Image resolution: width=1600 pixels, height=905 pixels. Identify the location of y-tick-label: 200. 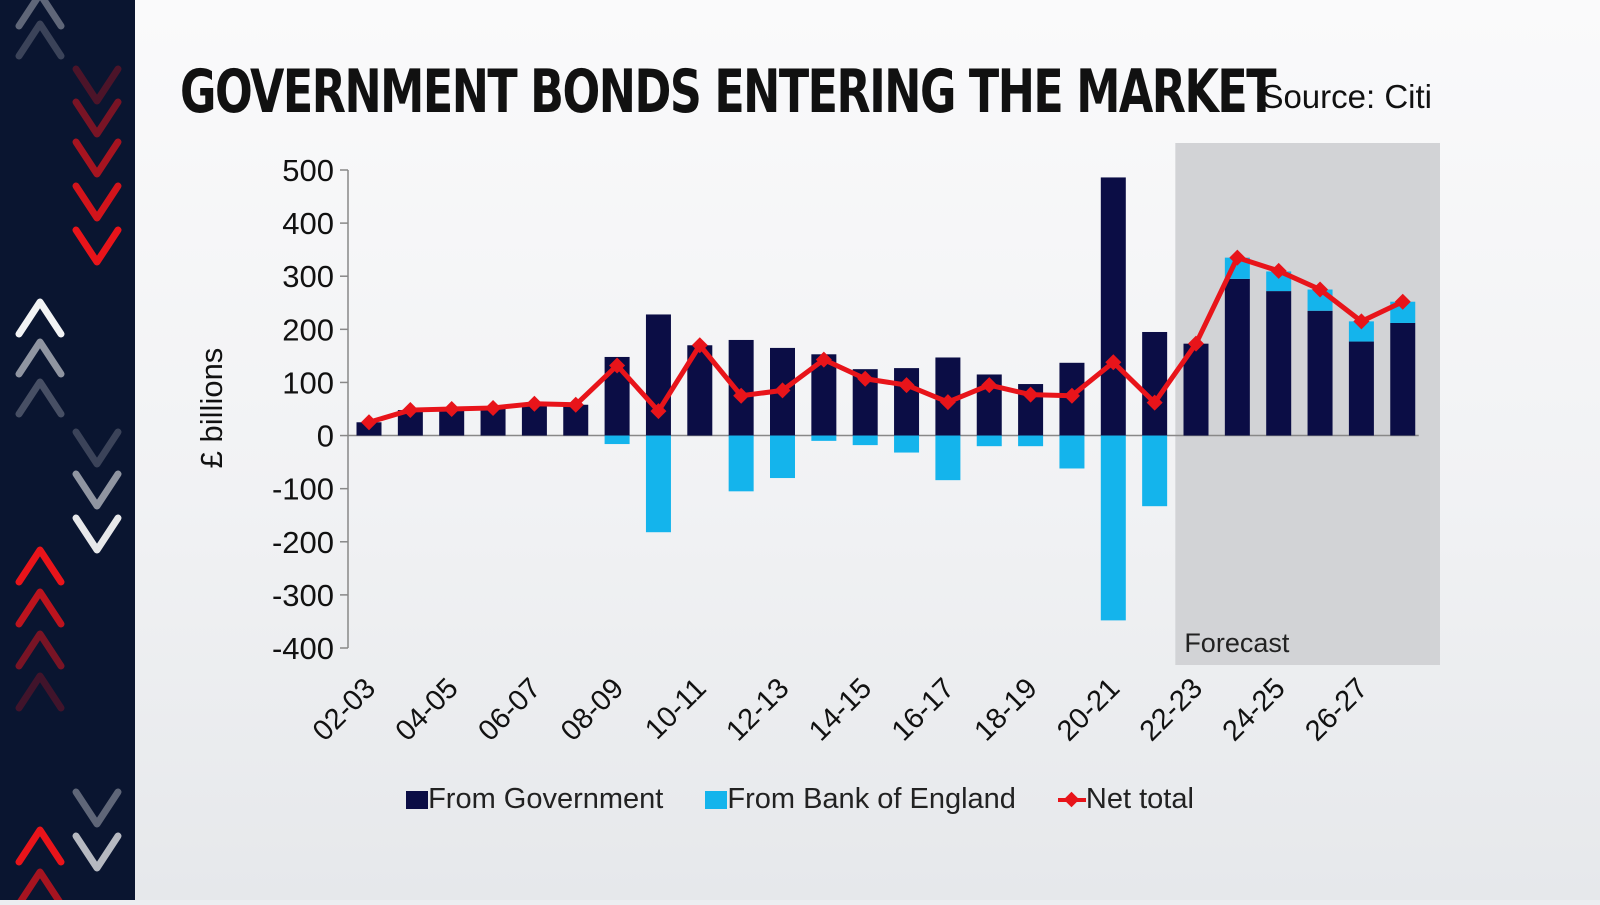
(308, 329).